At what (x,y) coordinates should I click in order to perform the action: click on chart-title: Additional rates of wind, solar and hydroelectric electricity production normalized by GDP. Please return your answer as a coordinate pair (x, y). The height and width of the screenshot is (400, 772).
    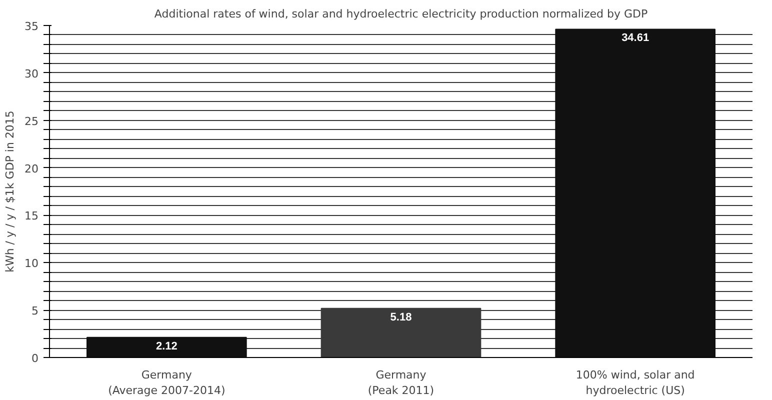
    Looking at the image, I should click on (401, 14).